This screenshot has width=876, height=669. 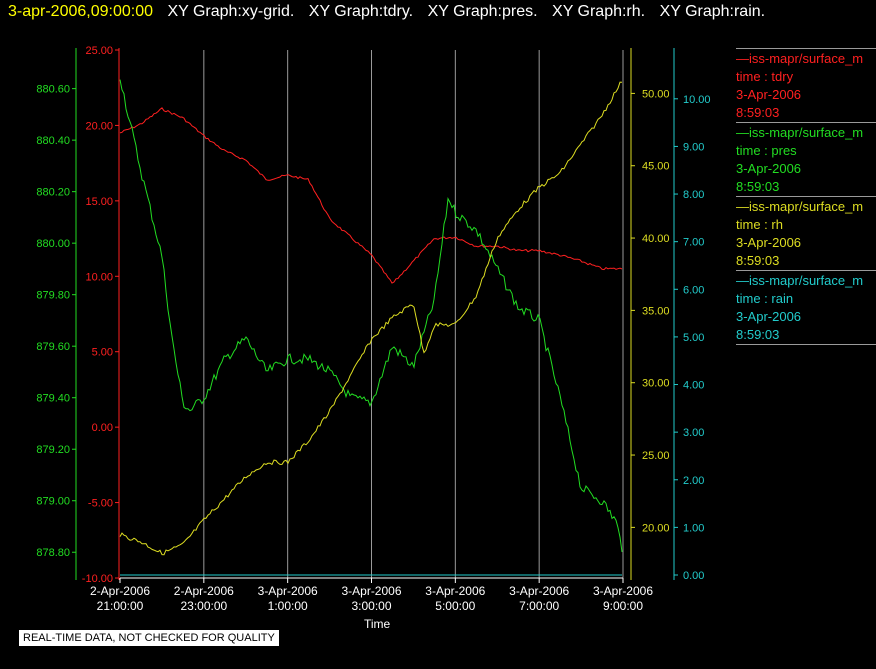 I want to click on y-tick-label-pres: 878.80, so click(x=53, y=553).